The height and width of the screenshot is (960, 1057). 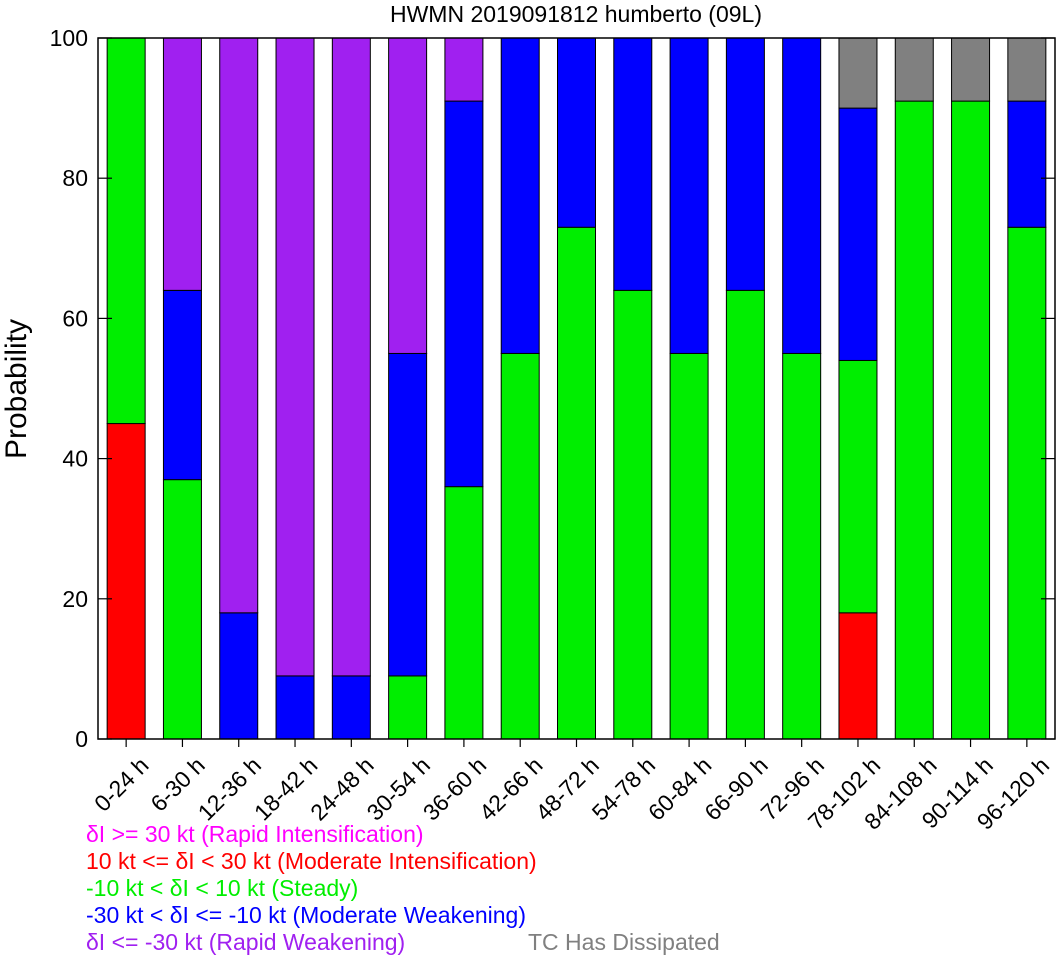 What do you see at coordinates (69, 38) in the screenshot?
I see `y-tick-label: 100` at bounding box center [69, 38].